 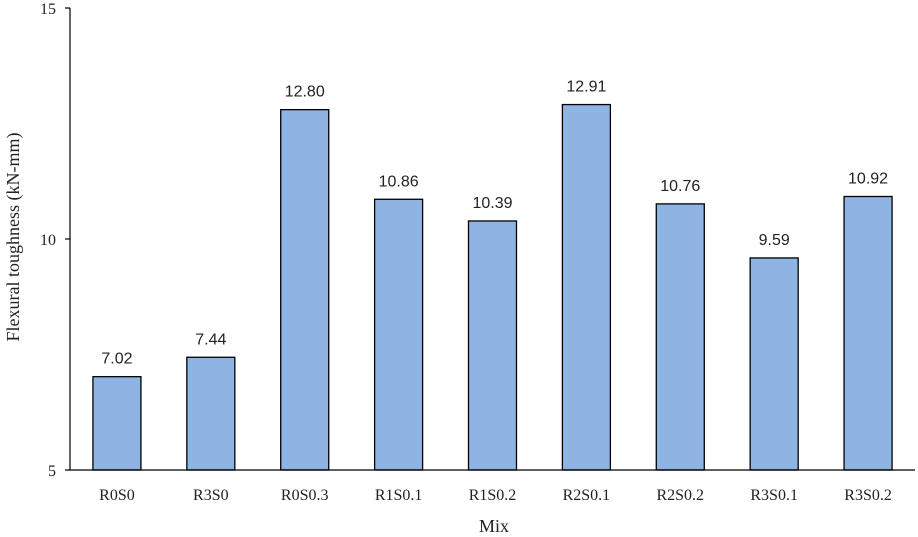 What do you see at coordinates (774, 495) in the screenshot?
I see `x-tick-label: R3S0.1` at bounding box center [774, 495].